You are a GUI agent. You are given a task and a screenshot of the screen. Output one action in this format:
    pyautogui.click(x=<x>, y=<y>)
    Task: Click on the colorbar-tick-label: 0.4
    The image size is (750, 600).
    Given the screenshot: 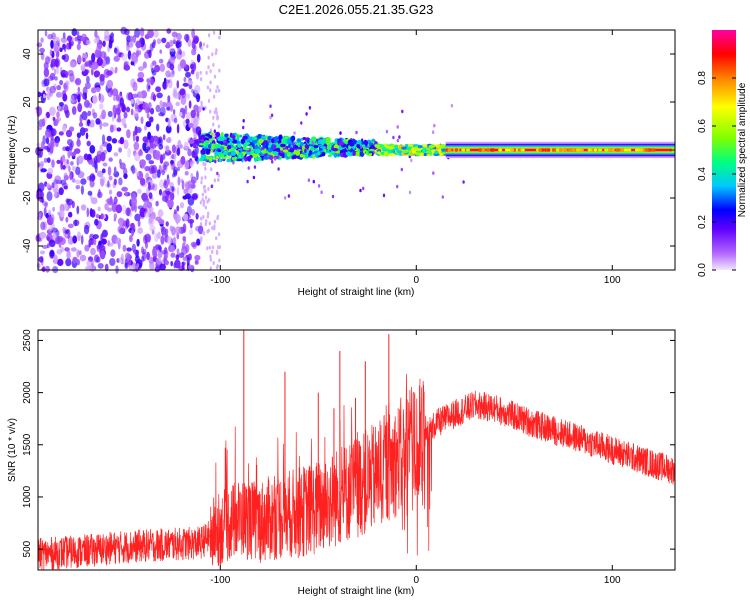 What is the action you would take?
    pyautogui.click(x=702, y=174)
    